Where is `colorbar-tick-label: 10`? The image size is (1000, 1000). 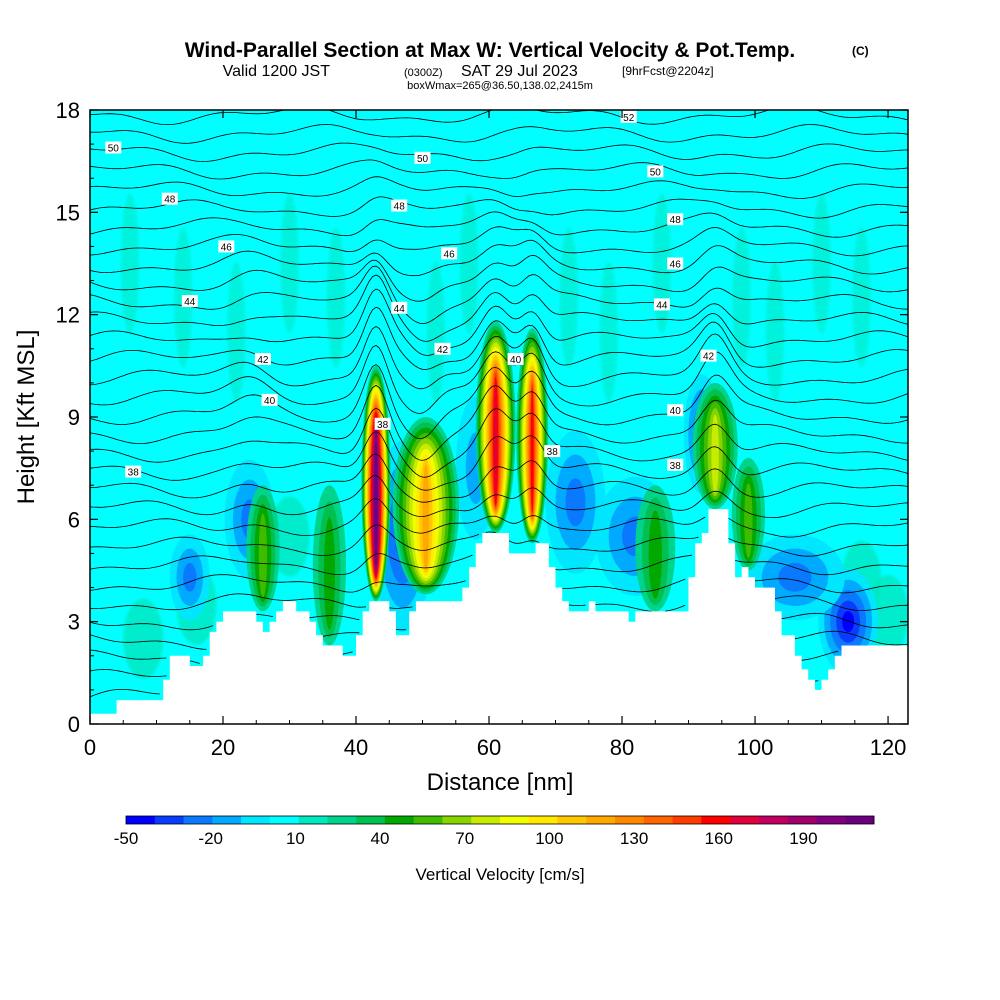 colorbar-tick-label: 10 is located at coordinates (295, 838).